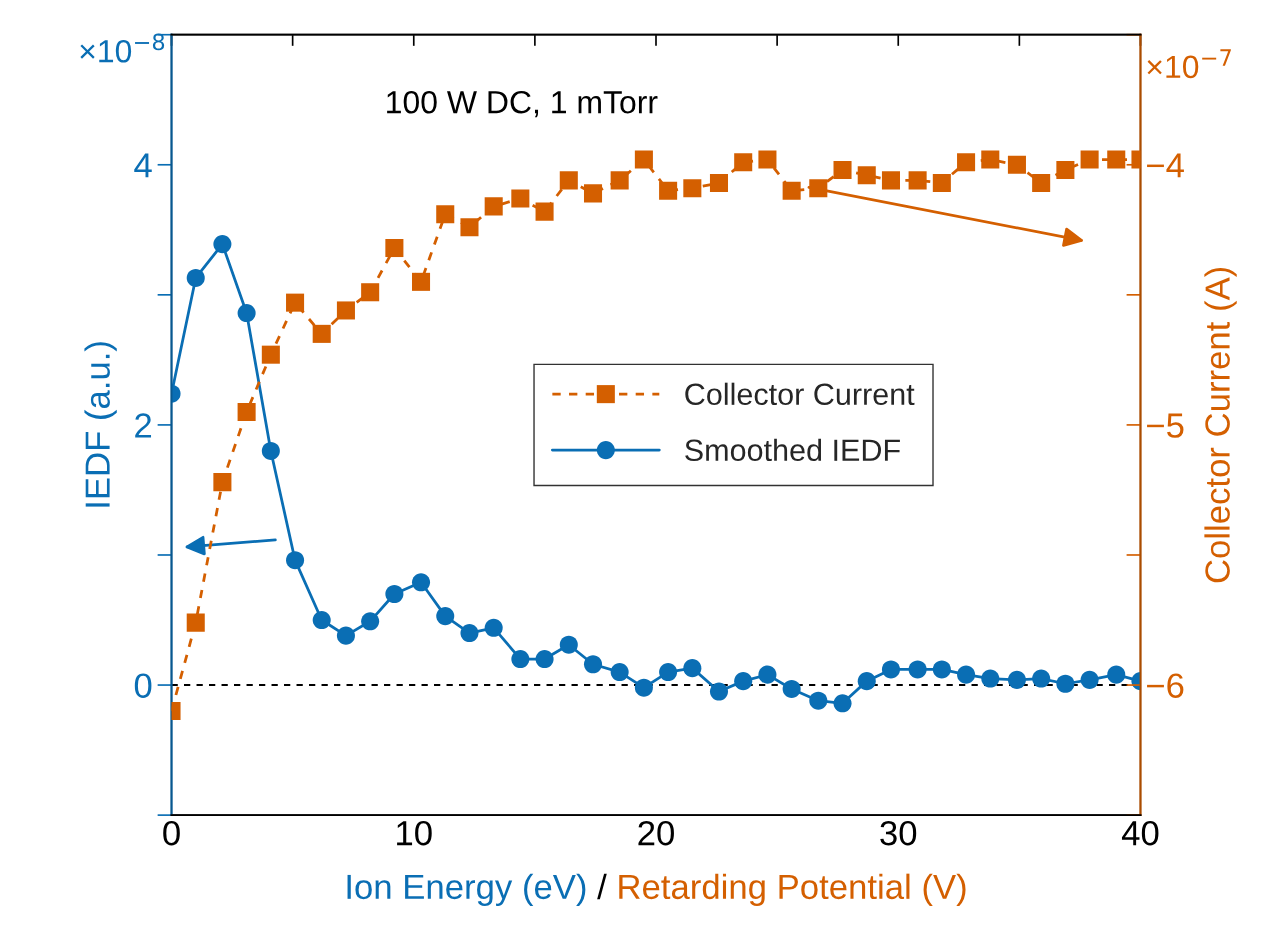 The image size is (1280, 938). Describe the element at coordinates (122, 48) in the screenshot. I see `text: ×10$^{−8}$` at that location.